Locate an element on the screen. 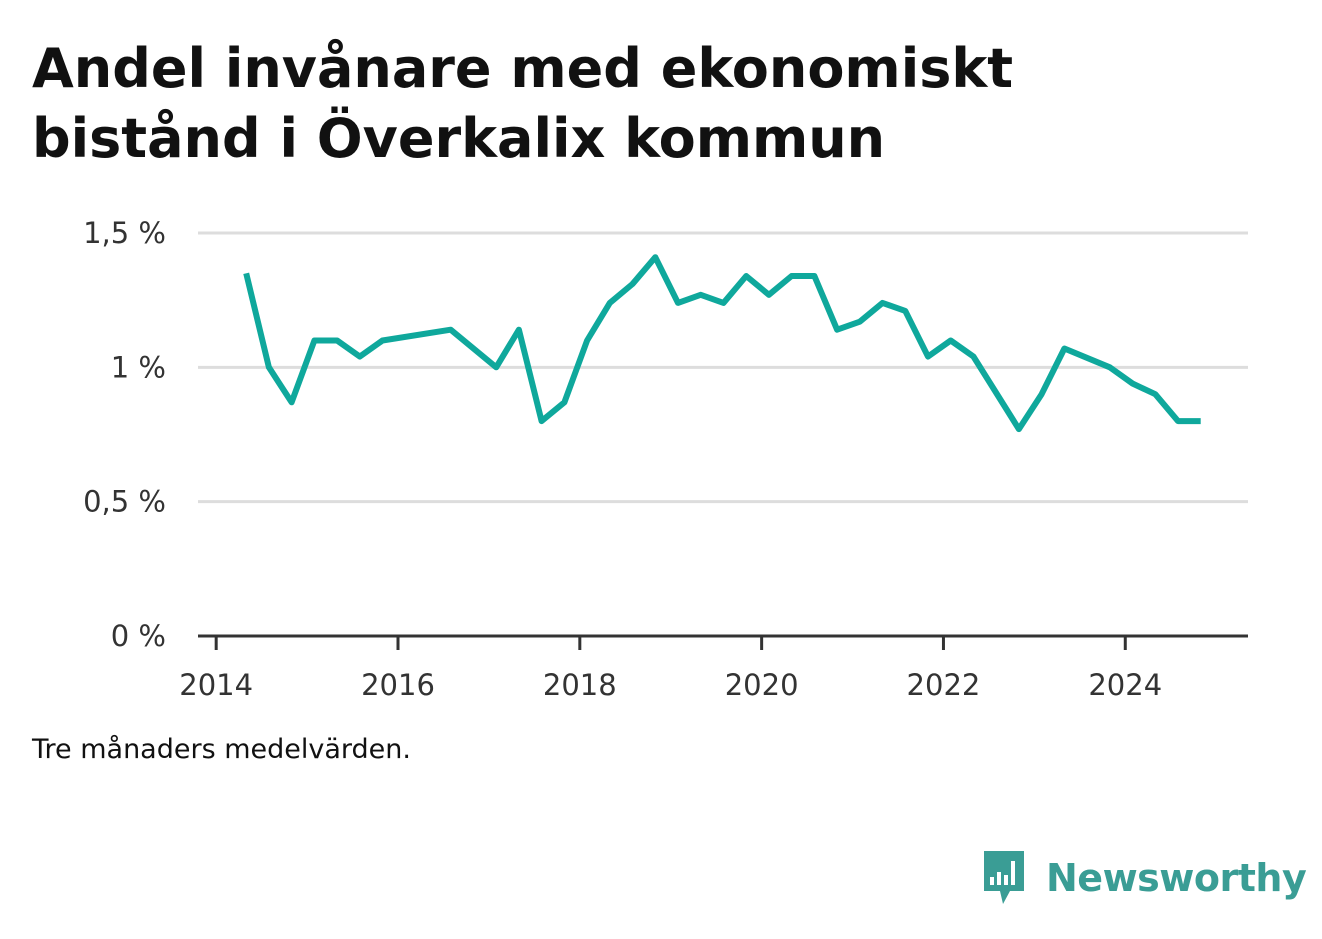 The image size is (1322, 939). series-line is located at coordinates (722, 343).